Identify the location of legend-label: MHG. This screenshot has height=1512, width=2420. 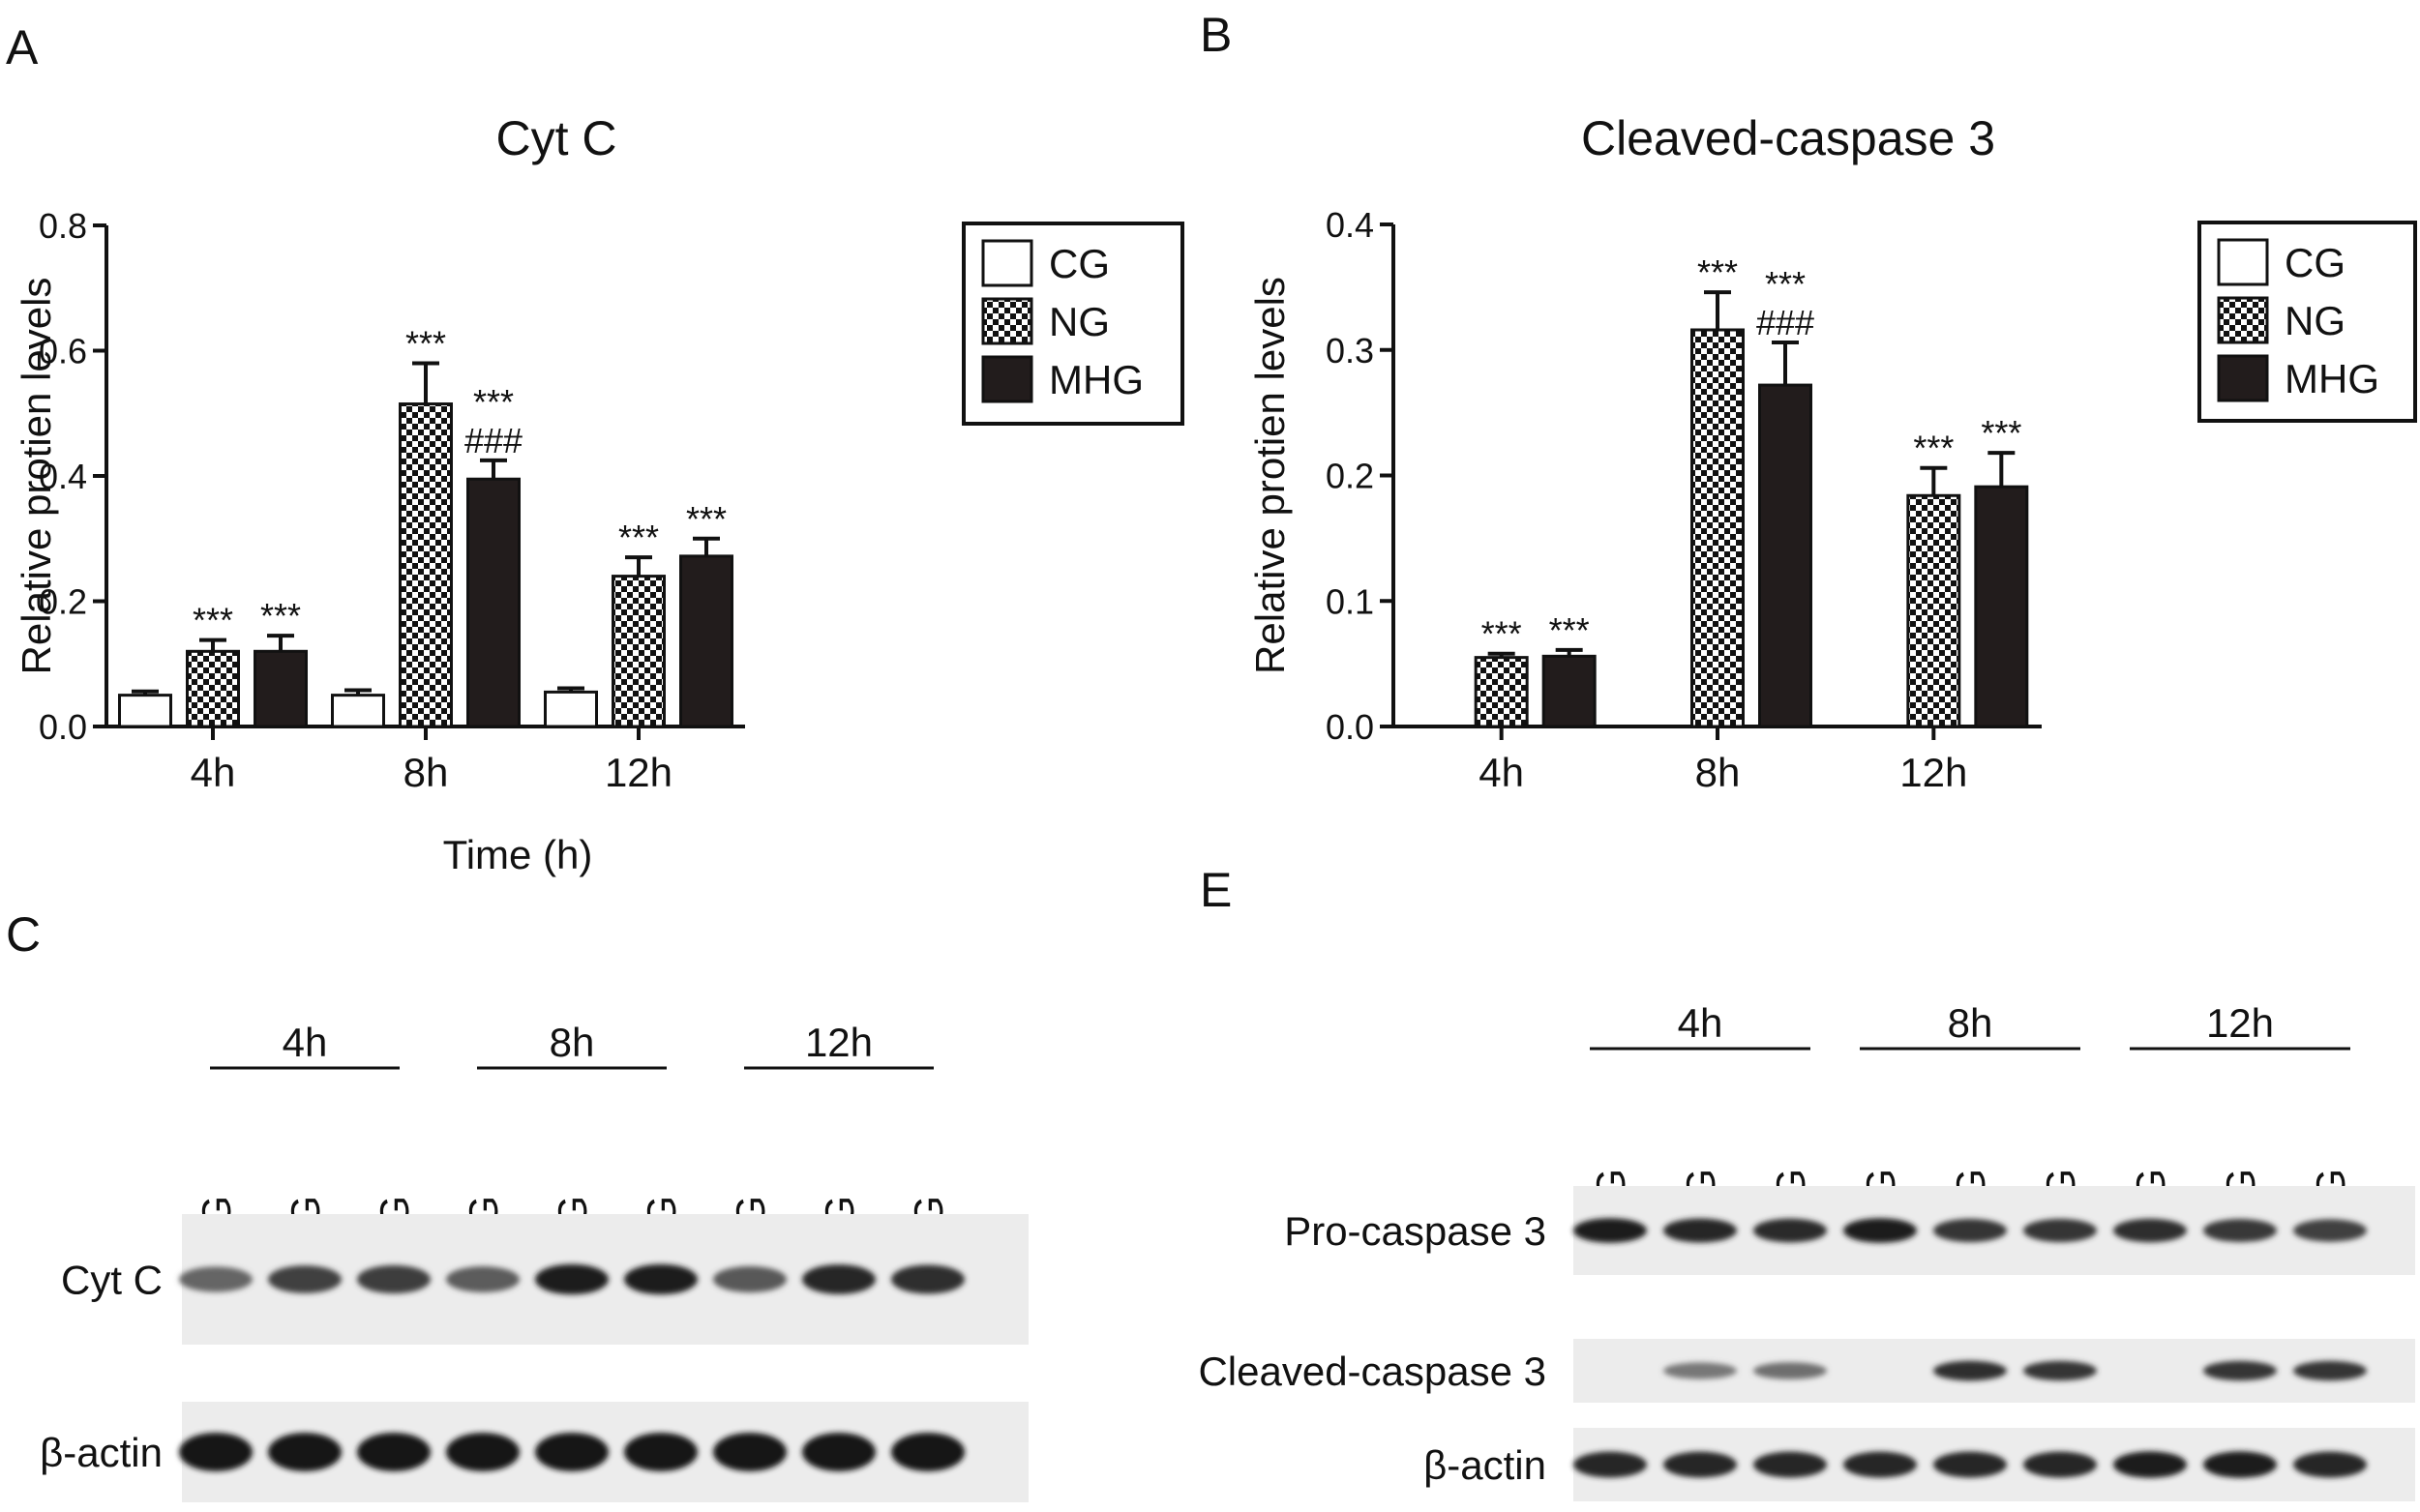
(1097, 380).